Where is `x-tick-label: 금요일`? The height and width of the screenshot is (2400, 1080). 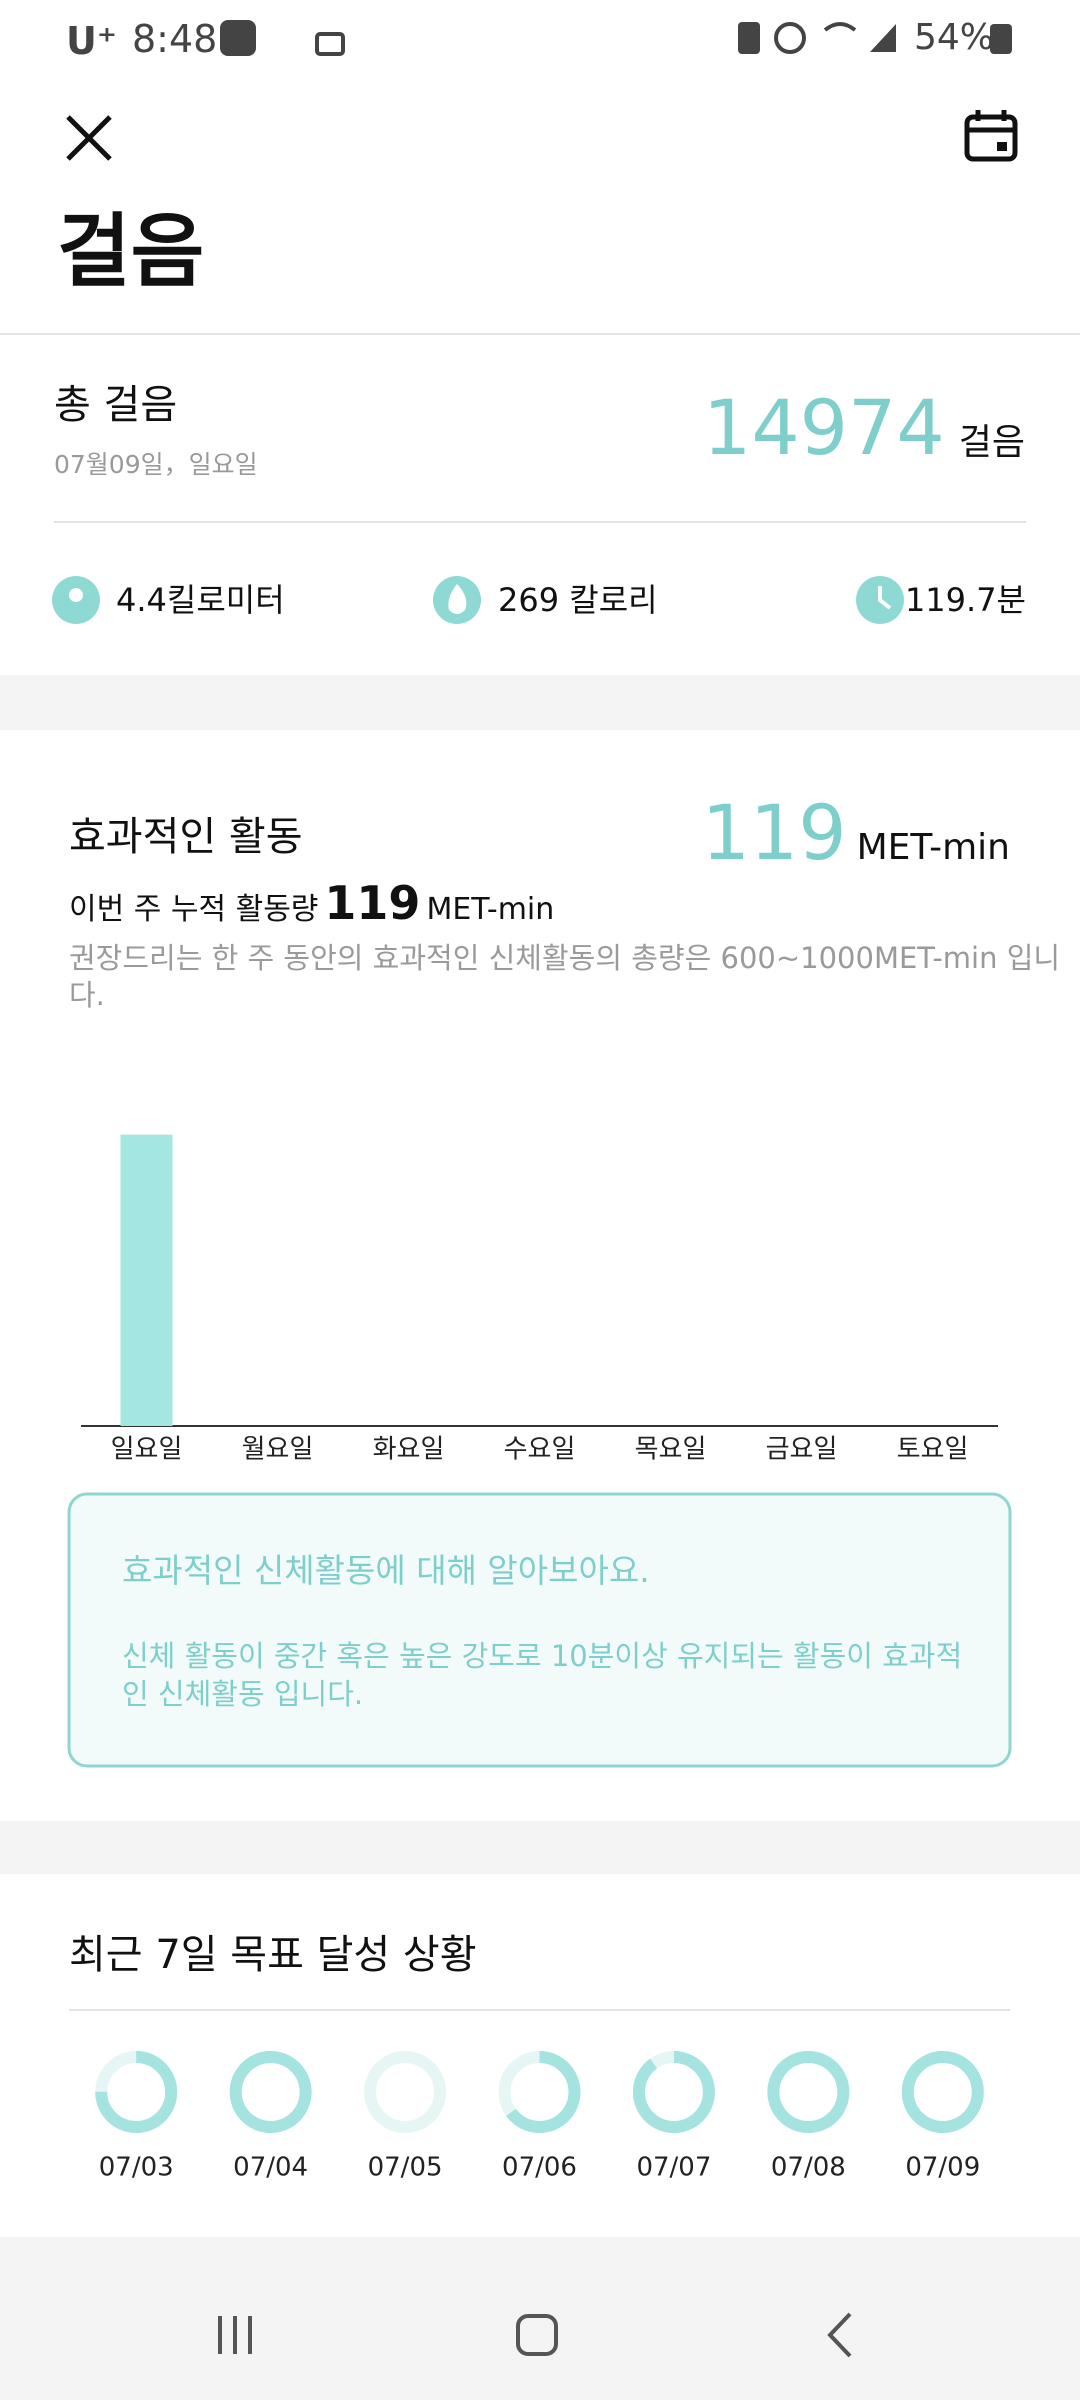 x-tick-label: 금요일 is located at coordinates (802, 1450).